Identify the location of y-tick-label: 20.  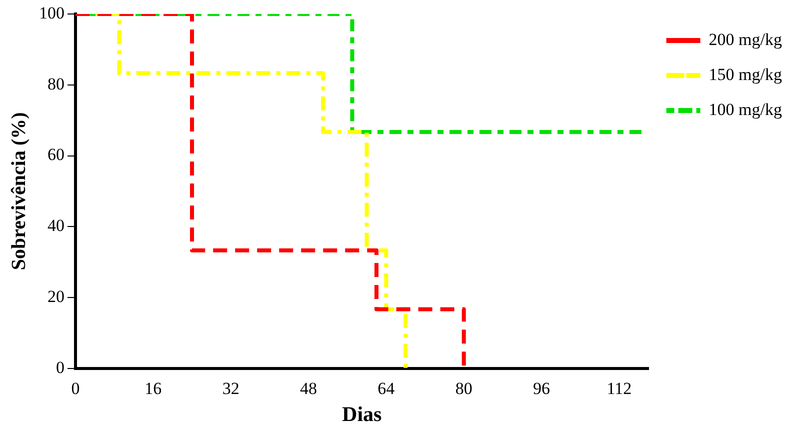
(56, 296).